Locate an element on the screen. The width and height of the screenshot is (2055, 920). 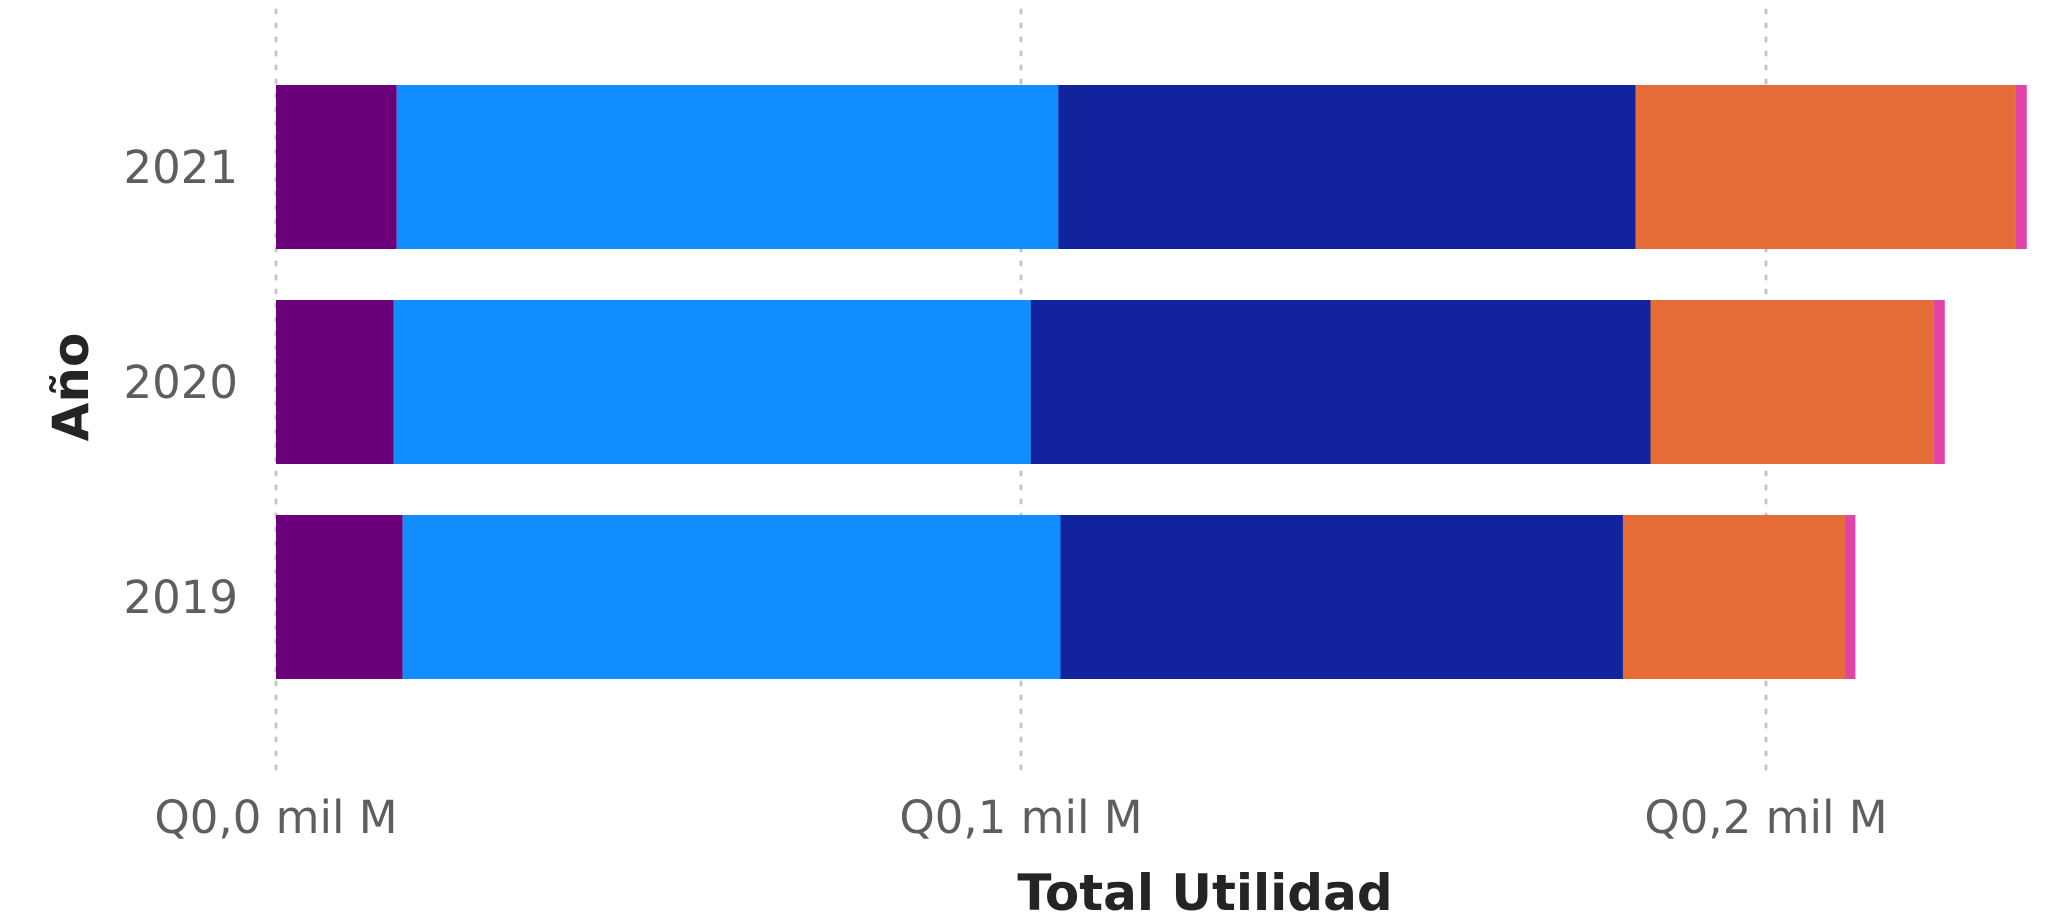
x-tick-label: Q0,2 mil M is located at coordinates (1765, 817).